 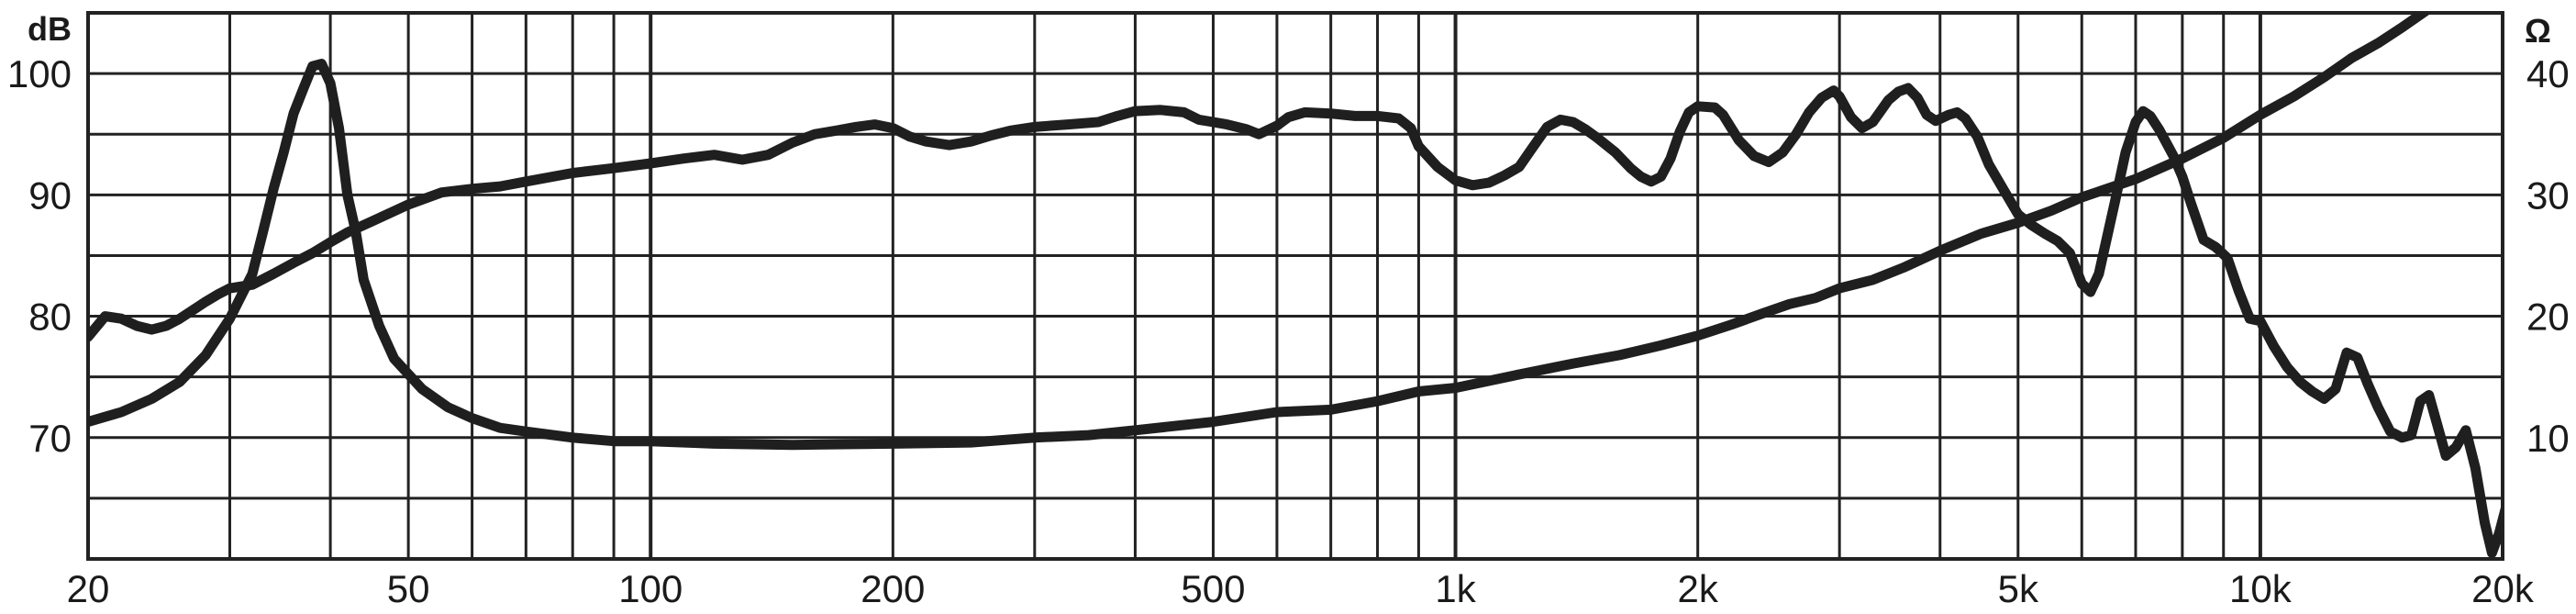 I want to click on left-axis-tick-labels: 100 90 80 70, so click(x=39, y=256).